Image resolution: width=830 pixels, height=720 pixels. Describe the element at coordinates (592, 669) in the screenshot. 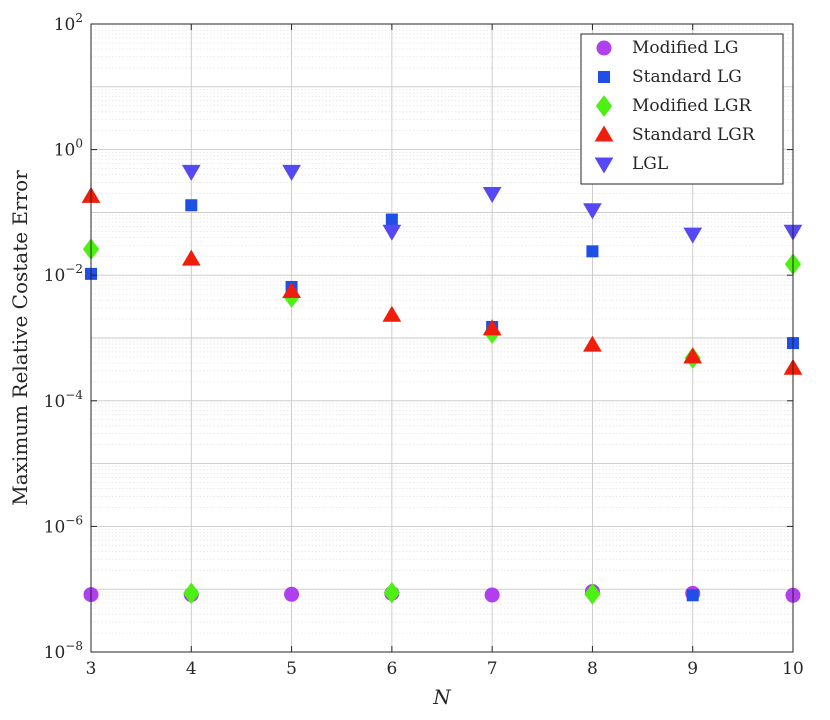

I see `x-tick-label: 8` at that location.